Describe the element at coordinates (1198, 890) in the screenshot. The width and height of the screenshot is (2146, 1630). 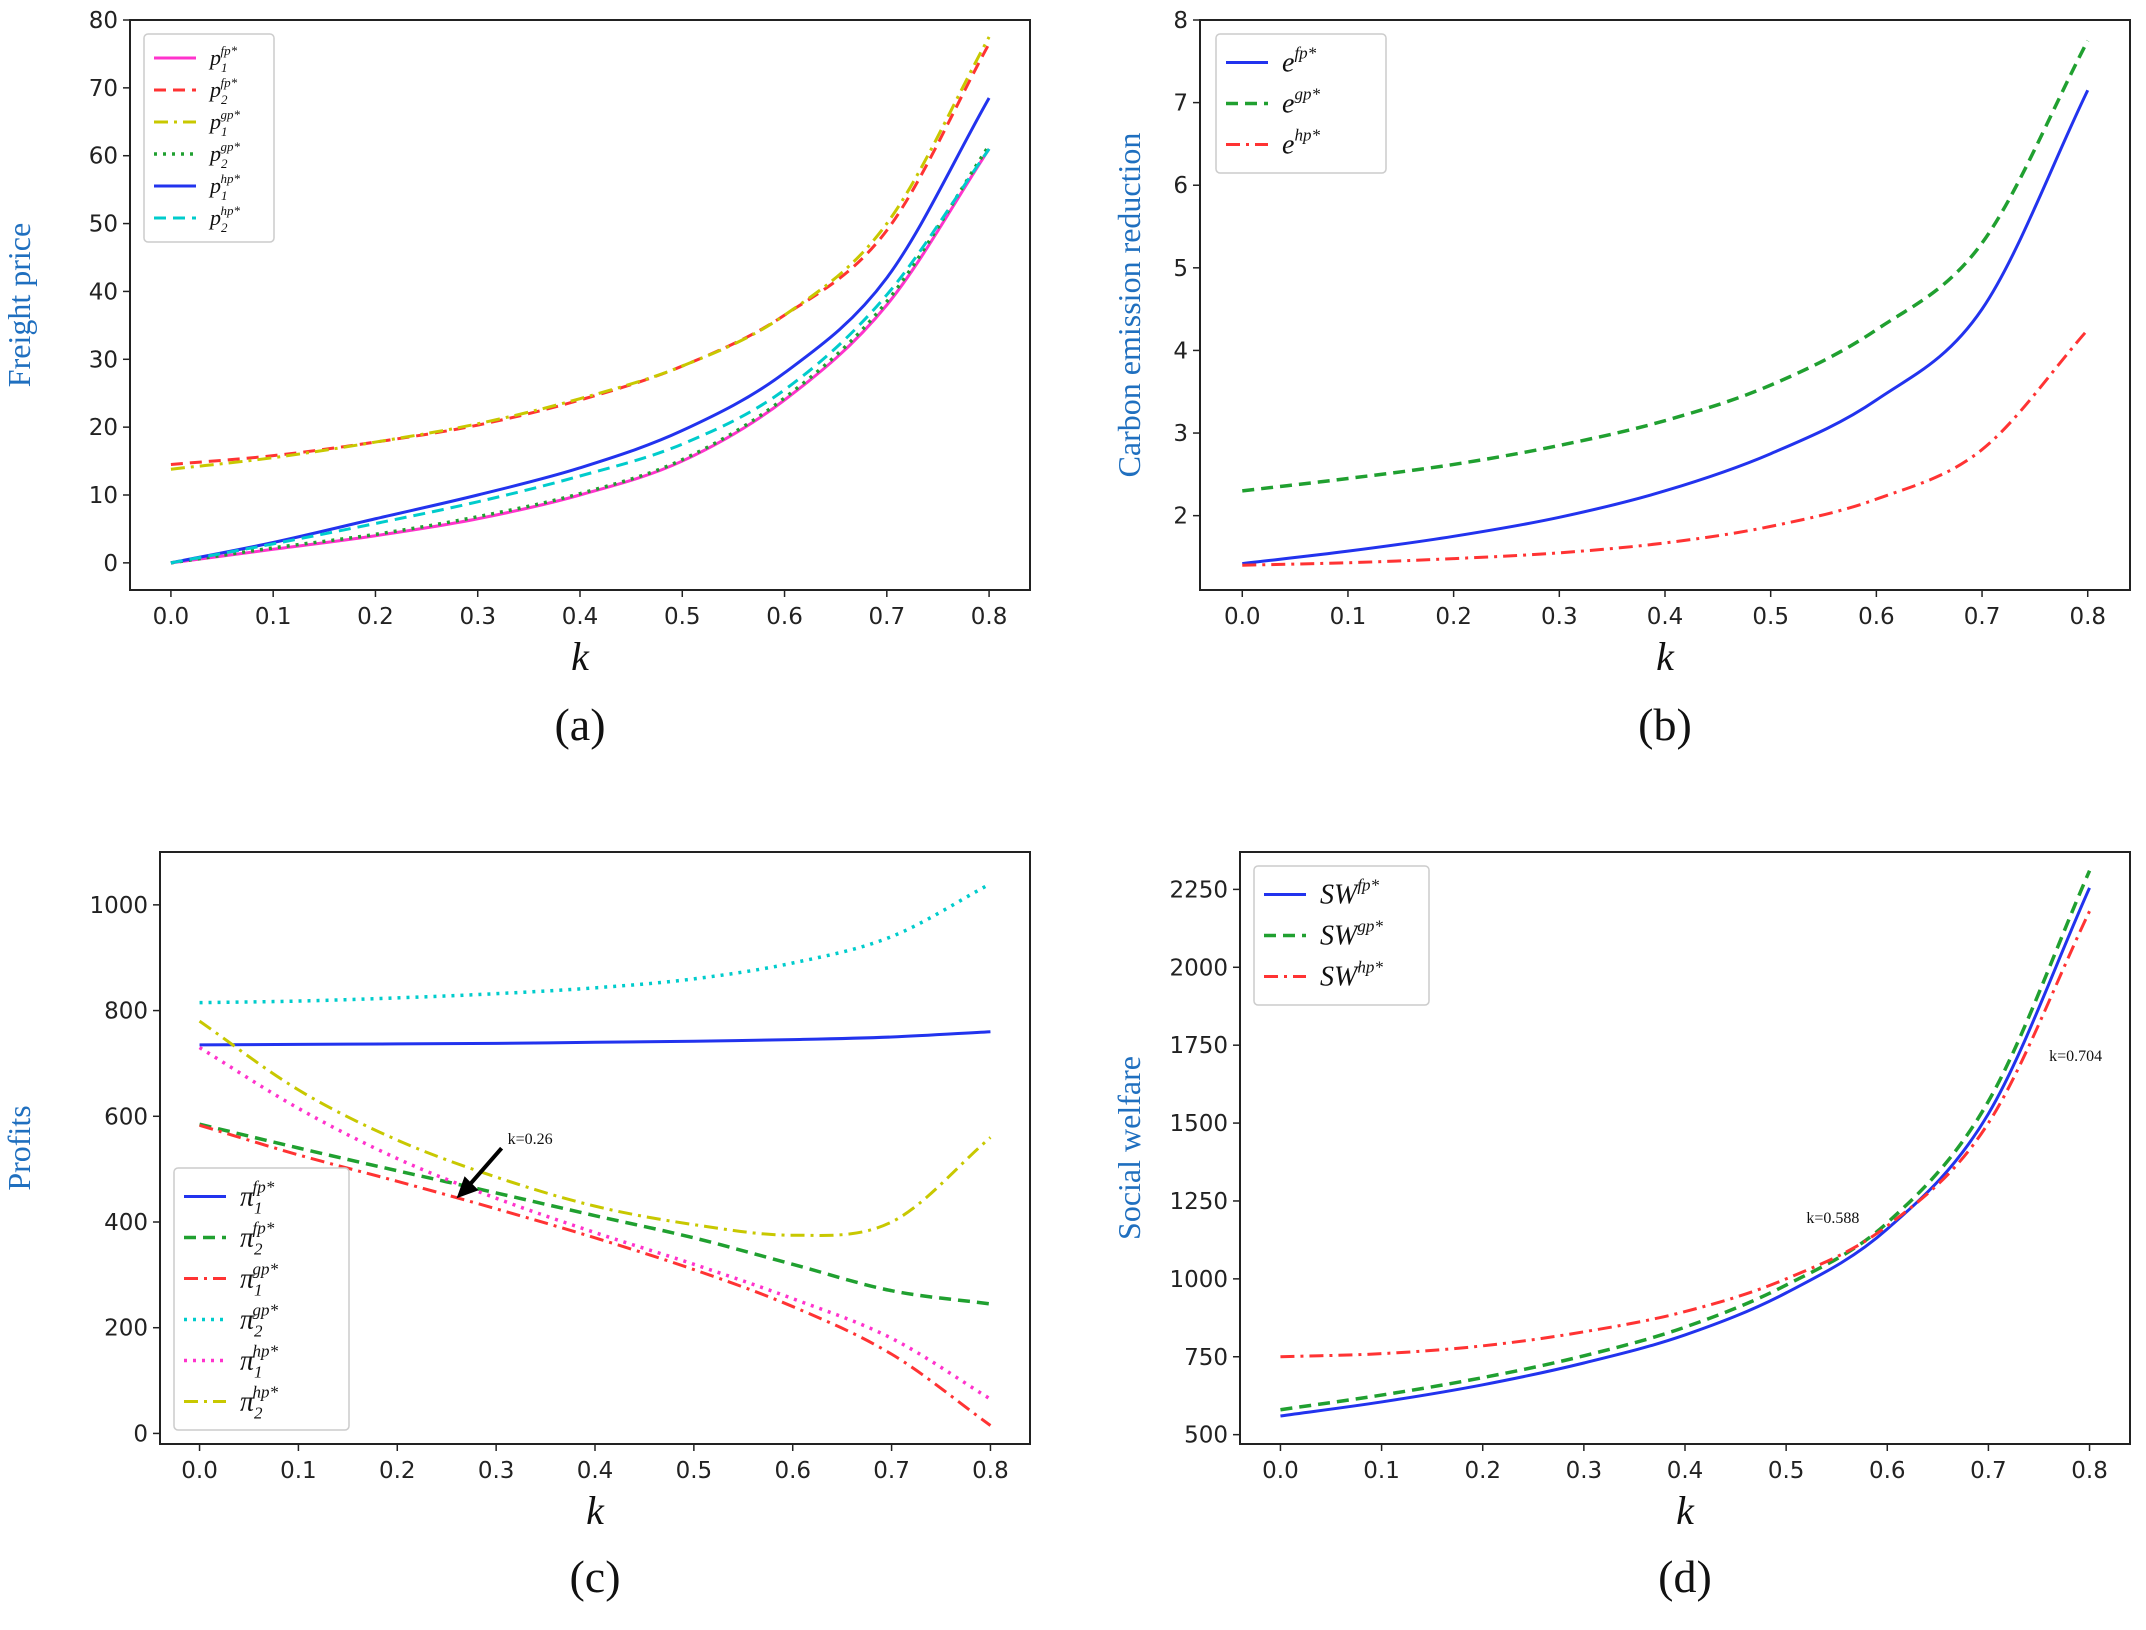
I see `y-tick-label: 2250` at that location.